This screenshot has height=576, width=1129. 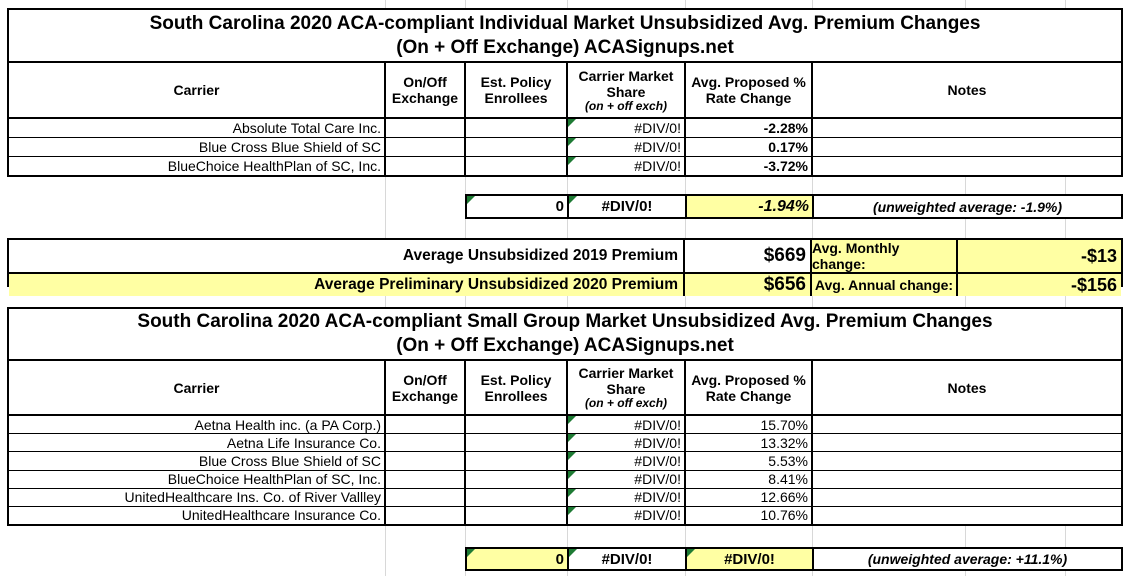 I want to click on cell-rate-change: 13.32%, so click(x=749, y=443).